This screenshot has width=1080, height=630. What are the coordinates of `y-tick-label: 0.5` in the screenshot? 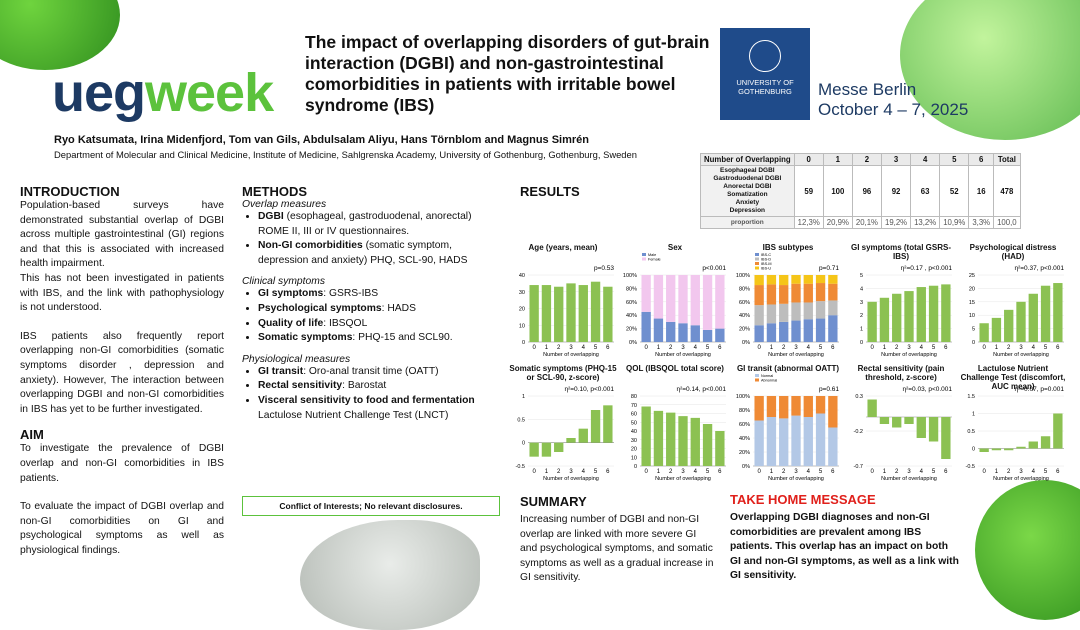 It's located at (971, 432).